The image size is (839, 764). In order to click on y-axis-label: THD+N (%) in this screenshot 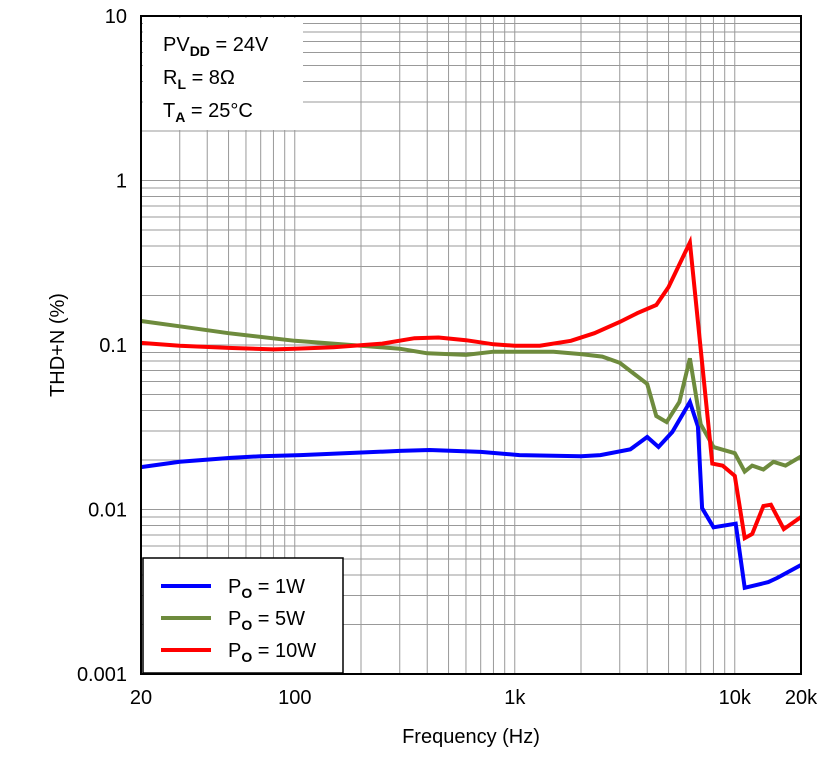, I will do `click(58, 345)`.